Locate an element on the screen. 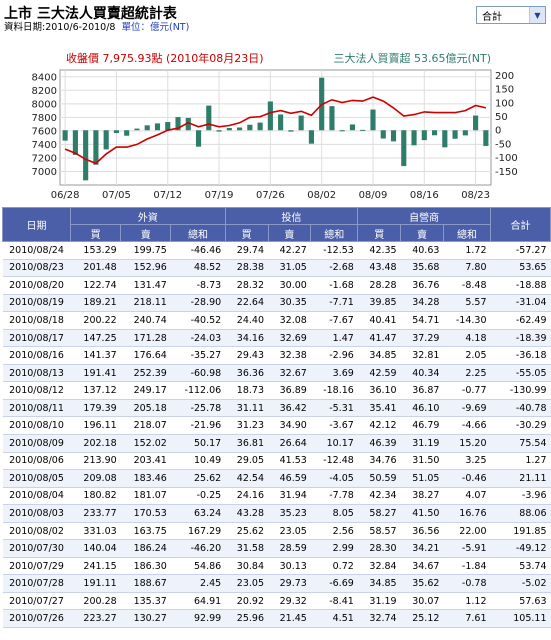  sub-header-6: 買 is located at coordinates (379, 233).